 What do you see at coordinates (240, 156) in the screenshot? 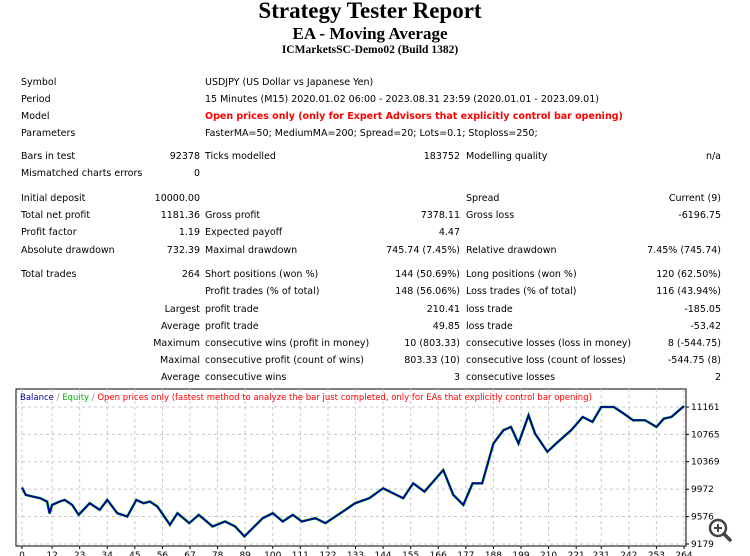
I see `stat-label: Ticks modelled` at bounding box center [240, 156].